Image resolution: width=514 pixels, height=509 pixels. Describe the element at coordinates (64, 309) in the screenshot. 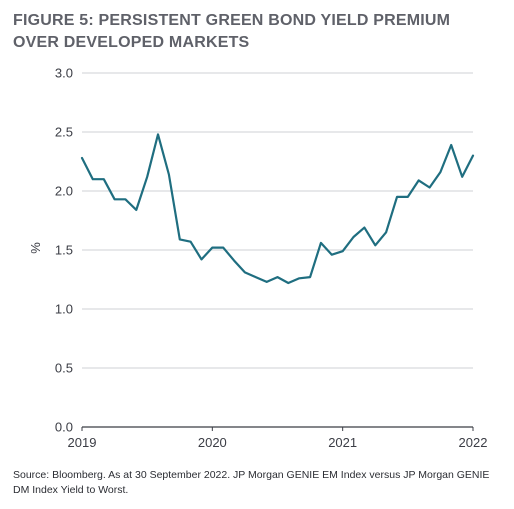

I see `y-tick-label: 1.0` at that location.